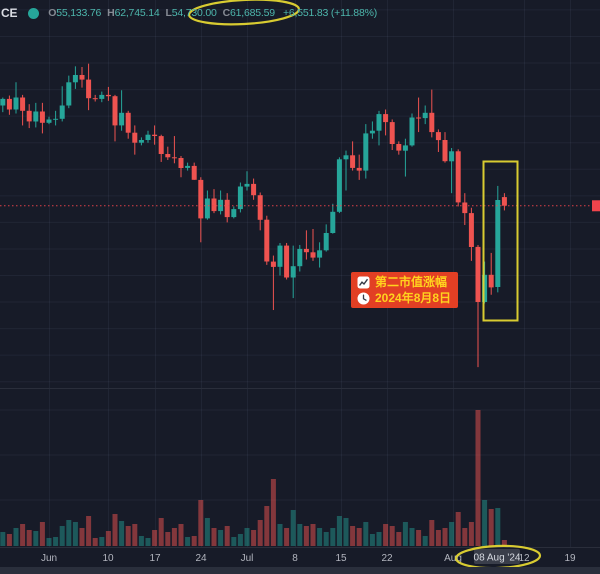  Describe the element at coordinates (295, 558) in the screenshot. I see `x-axis-label: 8` at that location.